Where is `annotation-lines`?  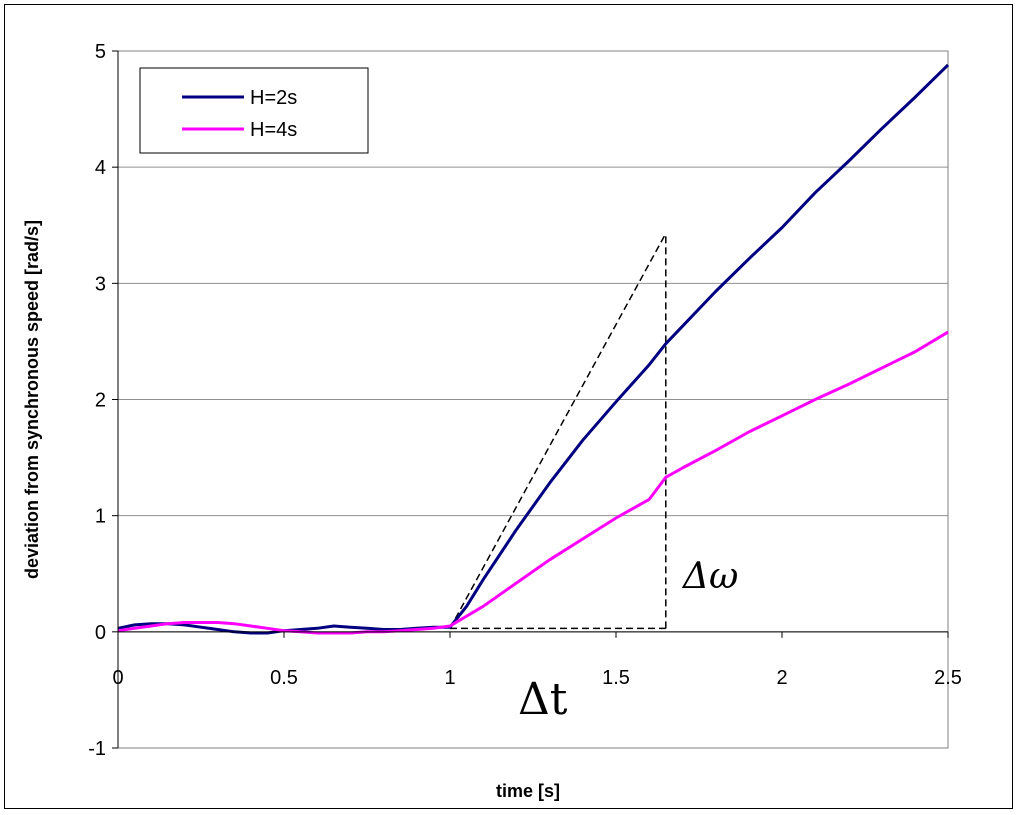
annotation-lines is located at coordinates (558, 431).